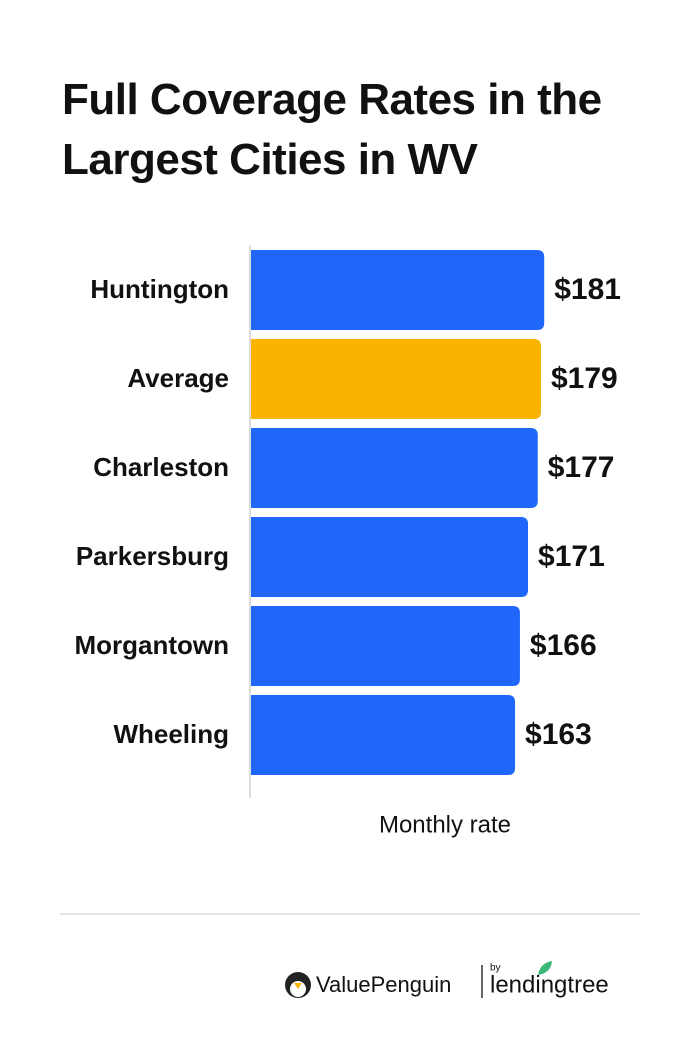 The height and width of the screenshot is (1048, 700). Describe the element at coordinates (558, 734) in the screenshot. I see `value-label: $163` at that location.